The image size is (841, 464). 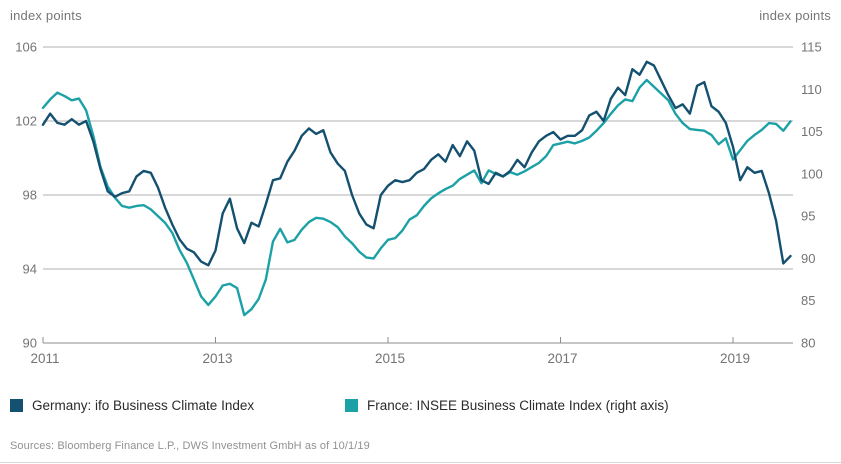 What do you see at coordinates (16, 405) in the screenshot?
I see `germany-series-swatch` at bounding box center [16, 405].